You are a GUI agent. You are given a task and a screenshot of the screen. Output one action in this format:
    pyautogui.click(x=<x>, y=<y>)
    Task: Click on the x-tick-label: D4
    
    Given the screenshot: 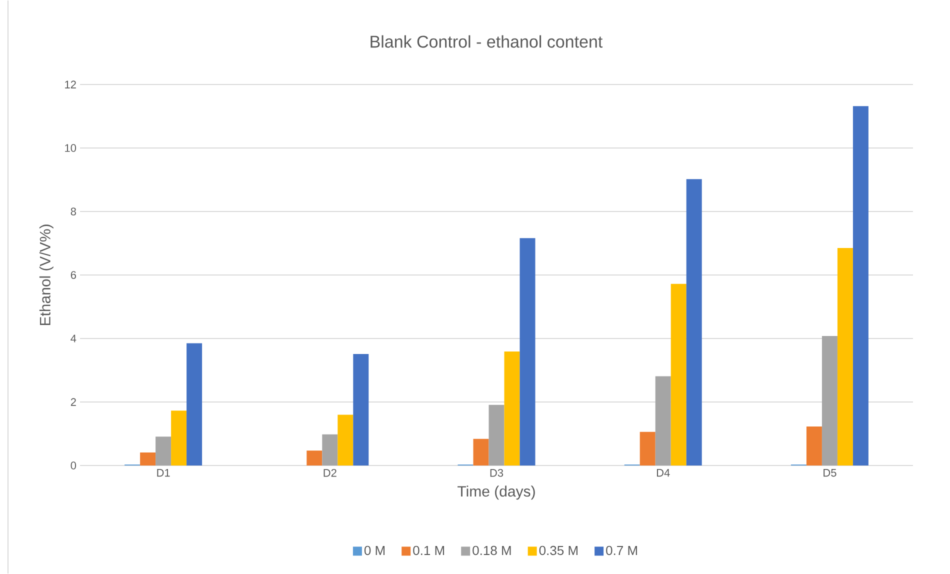 What is the action you would take?
    pyautogui.click(x=663, y=473)
    